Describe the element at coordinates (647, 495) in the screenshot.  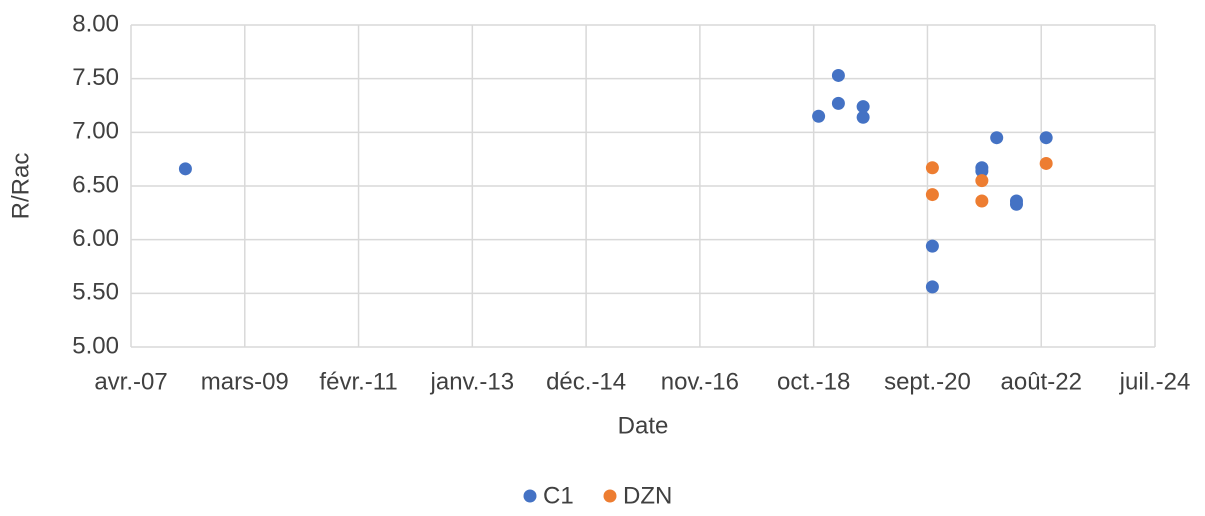
I see `legend-label: DZN` at that location.